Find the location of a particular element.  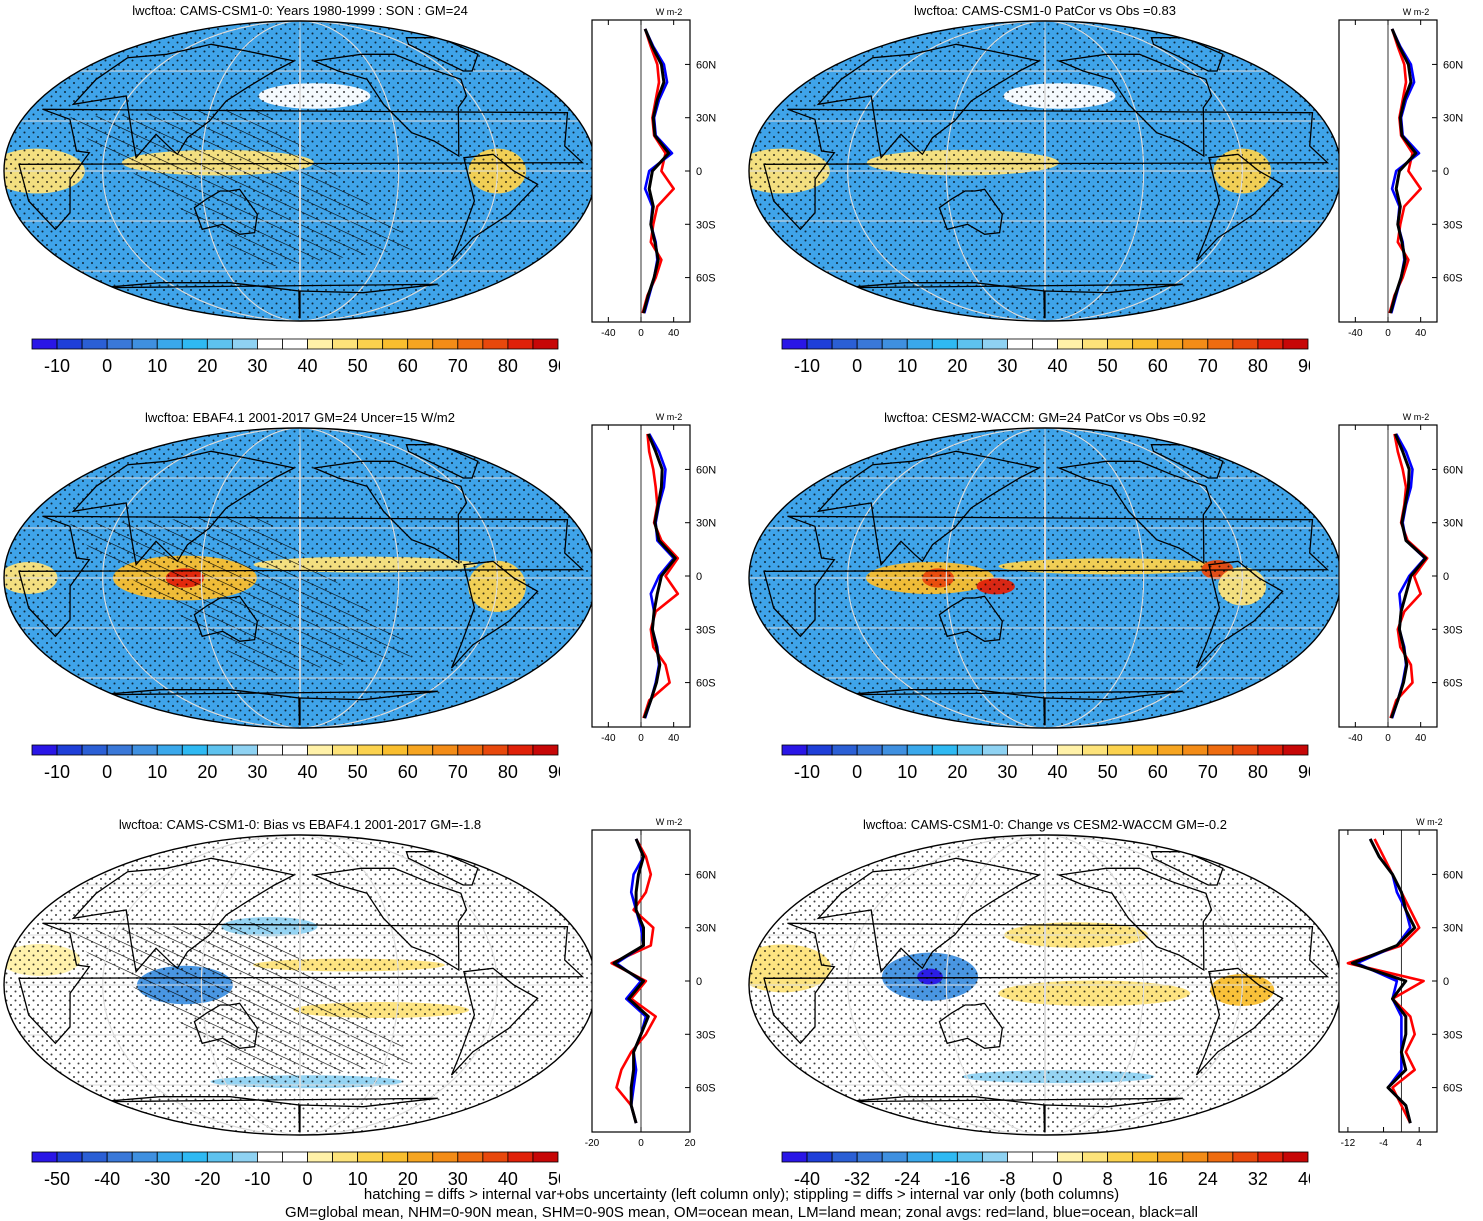

colorbar-label: 8 is located at coordinates (1108, 1179).